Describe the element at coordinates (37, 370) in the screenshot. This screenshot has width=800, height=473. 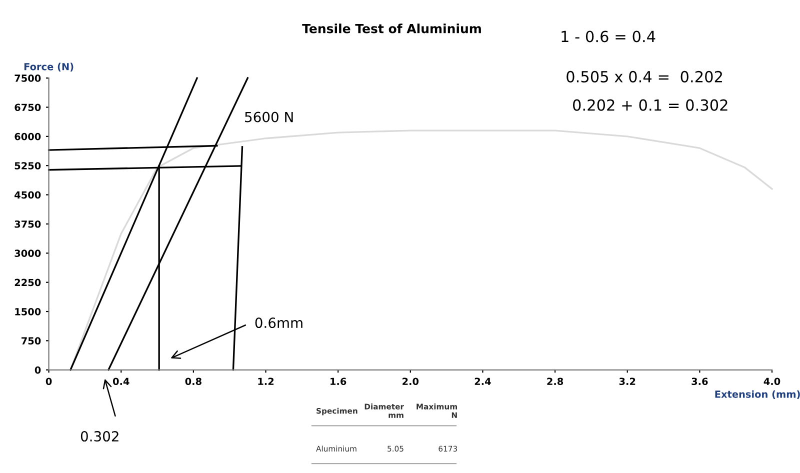
I see `y-tick-label: 0` at that location.